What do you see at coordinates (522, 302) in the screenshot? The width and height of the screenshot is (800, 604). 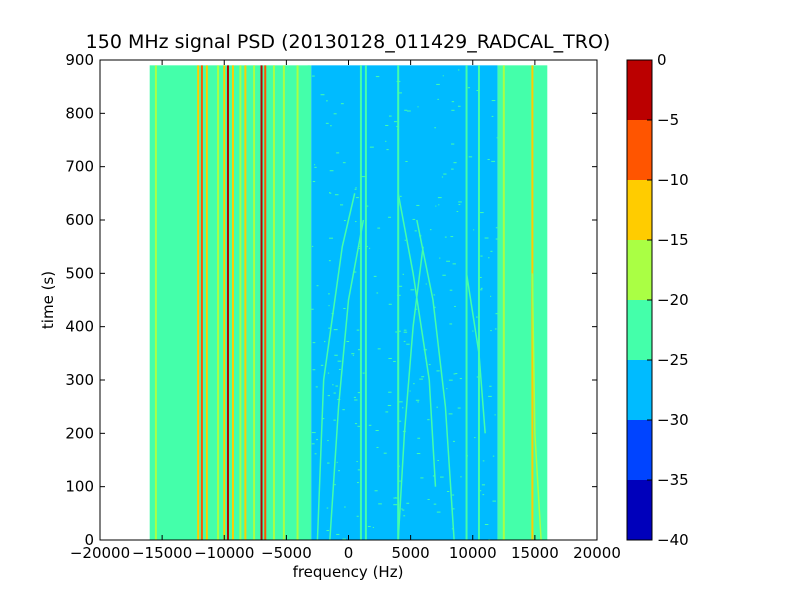 I see `heatmap-region` at bounding box center [522, 302].